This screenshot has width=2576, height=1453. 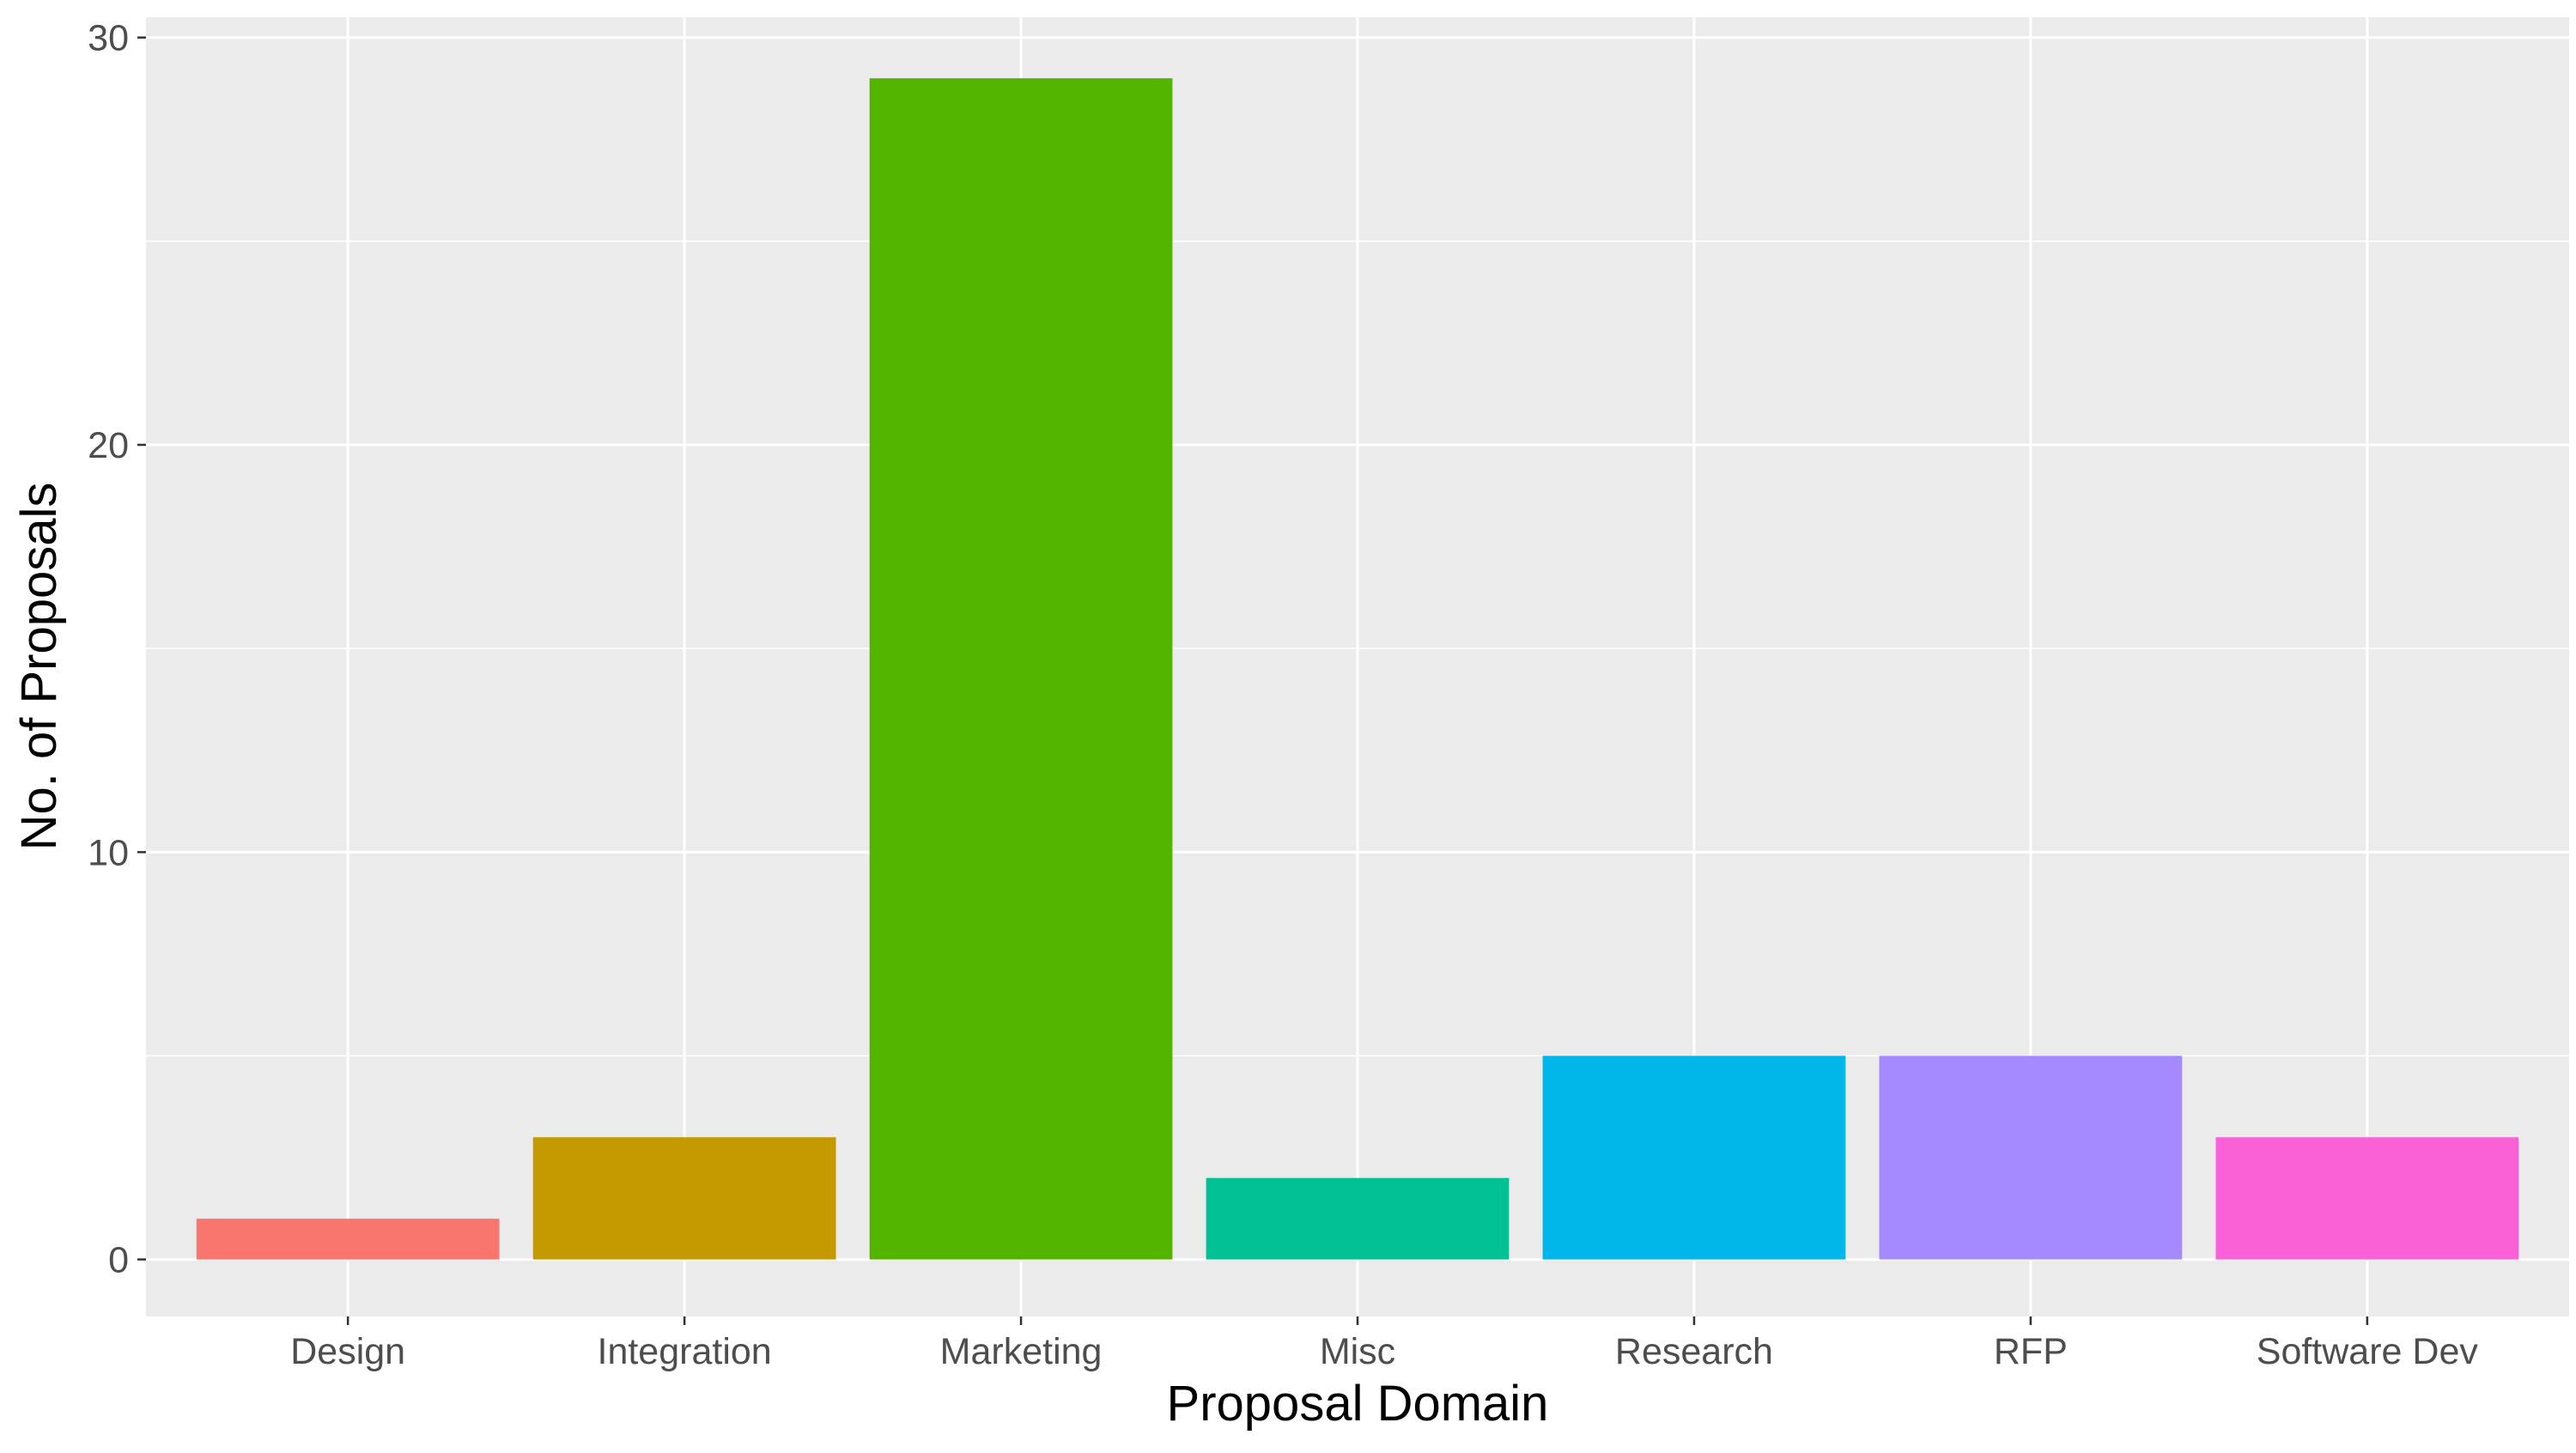 What do you see at coordinates (1358, 1404) in the screenshot?
I see `x-axis-title: Proposal Domain` at bounding box center [1358, 1404].